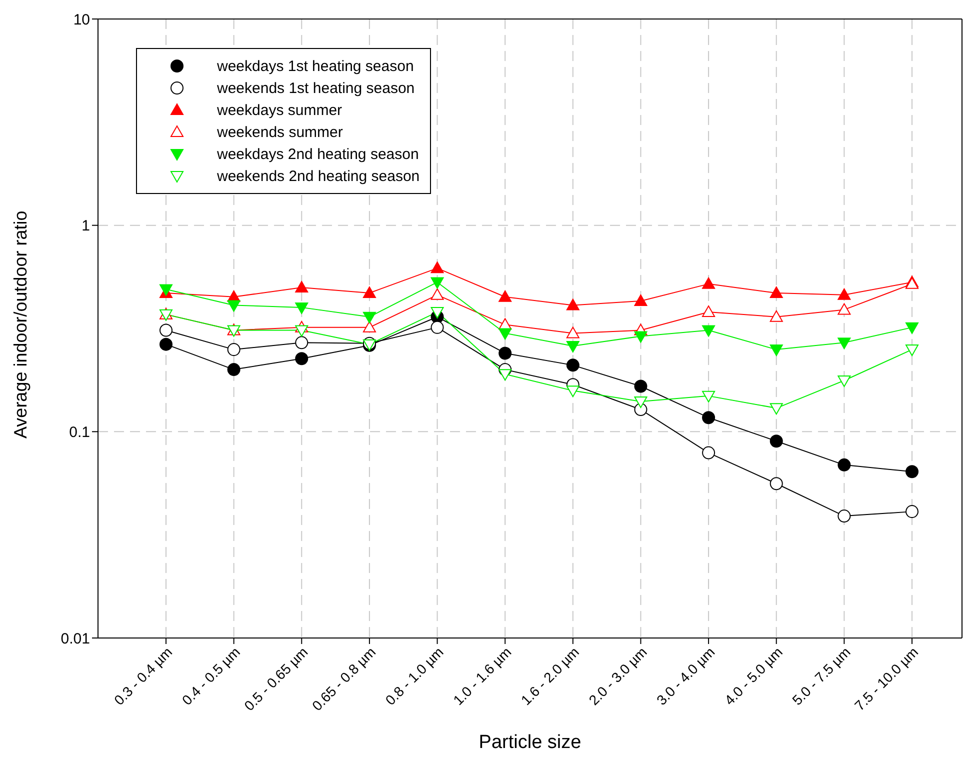  I want to click on y-tick-label: 0.1, so click(79, 432).